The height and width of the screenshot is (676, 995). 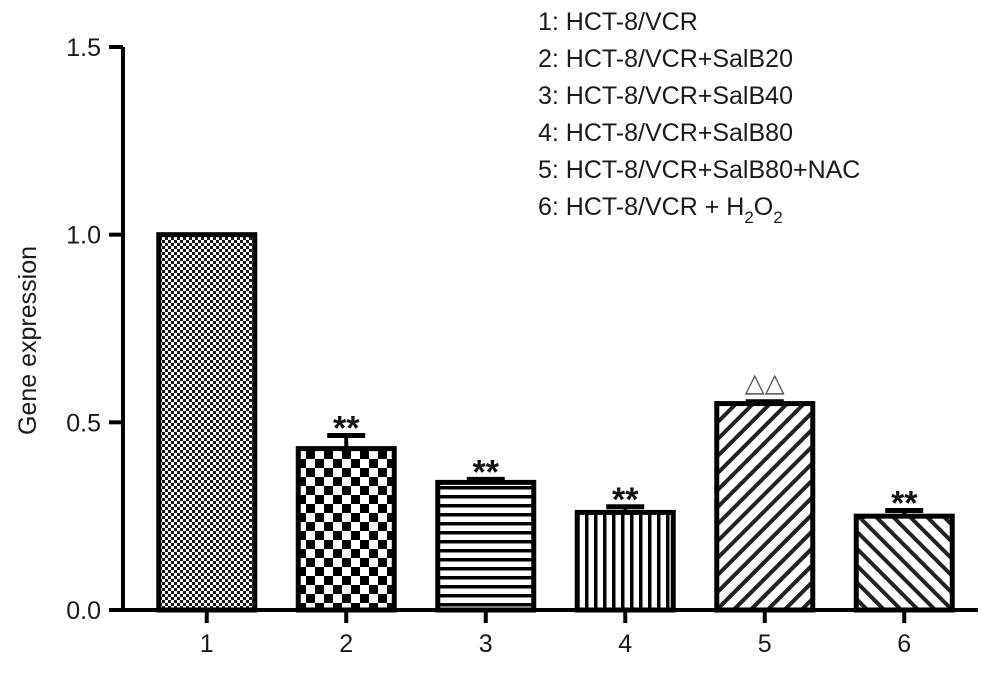 I want to click on y-tick-label: 0.5, so click(x=83, y=423).